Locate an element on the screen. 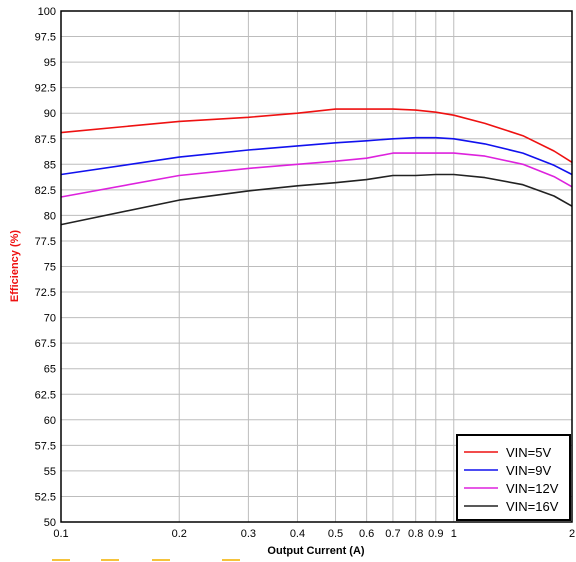 The width and height of the screenshot is (576, 562). y-tick-label: 72.5 is located at coordinates (45, 293).